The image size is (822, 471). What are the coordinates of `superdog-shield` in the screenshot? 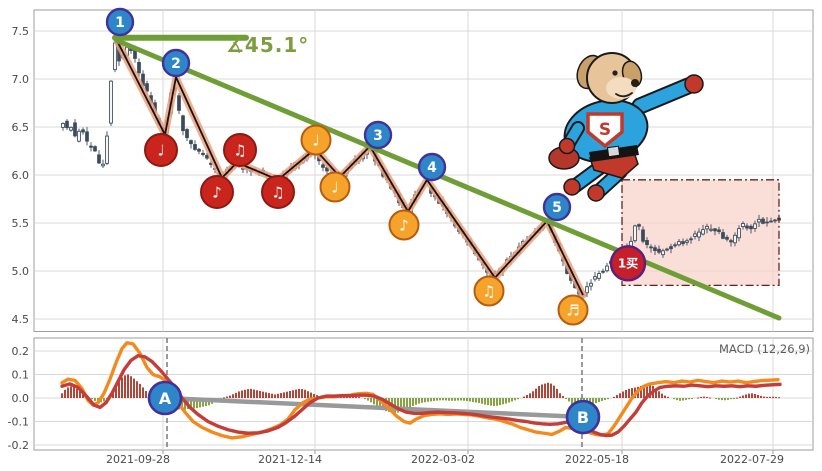 It's located at (605, 130).